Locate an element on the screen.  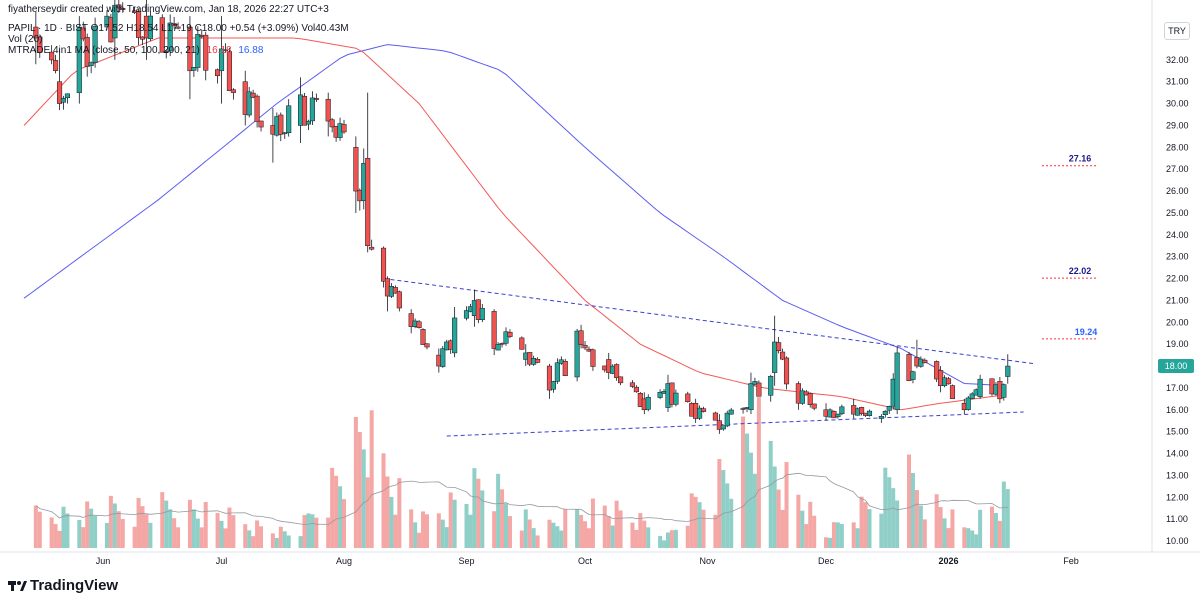
y-tick-label: 13.00 is located at coordinates (1177, 475).